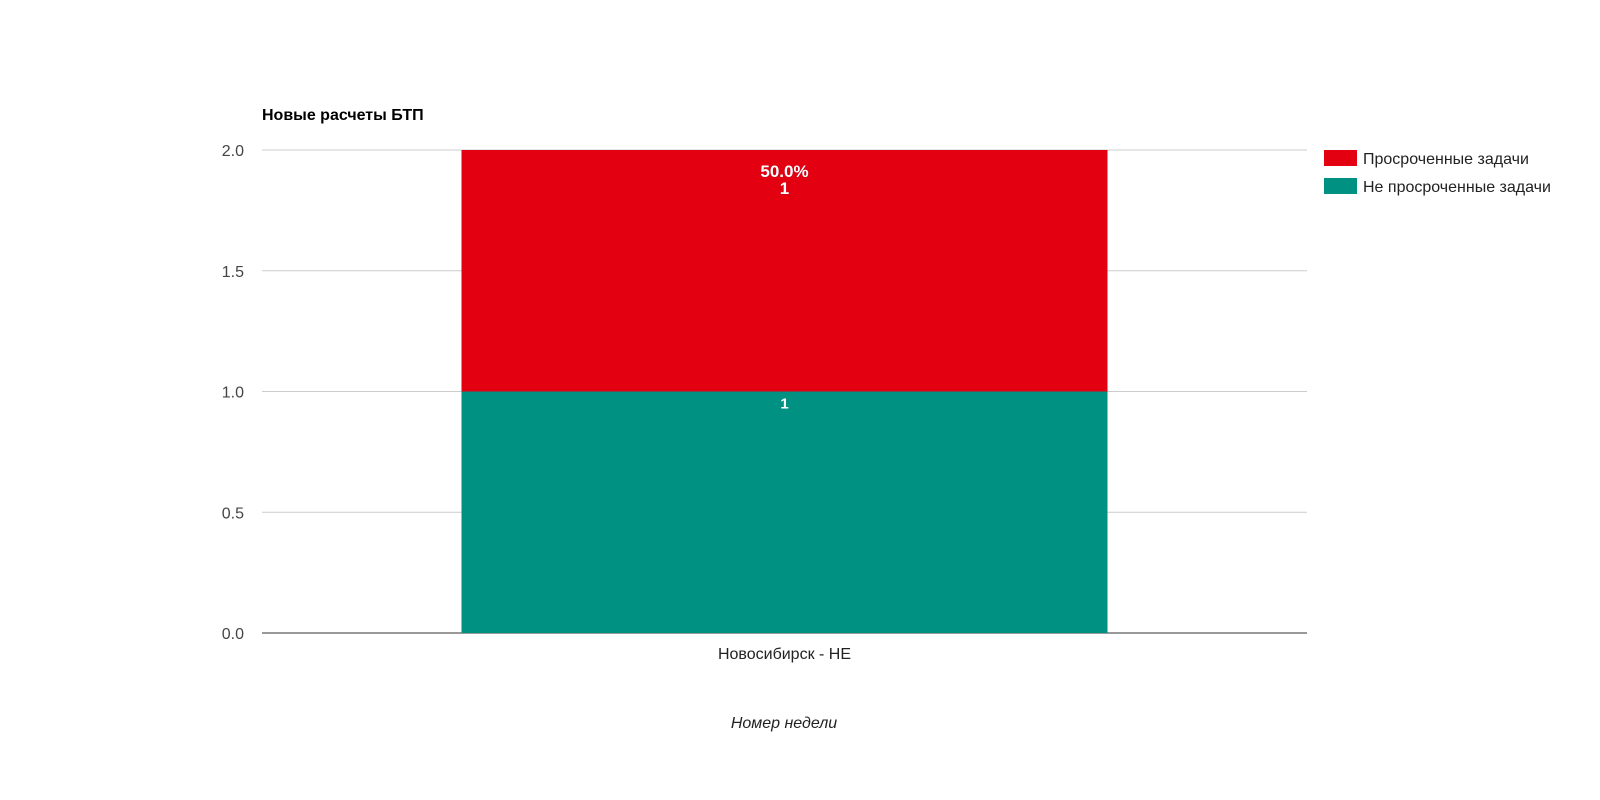 The width and height of the screenshot is (1600, 800). I want to click on legend-label: Не просроченные задачи, so click(1457, 187).